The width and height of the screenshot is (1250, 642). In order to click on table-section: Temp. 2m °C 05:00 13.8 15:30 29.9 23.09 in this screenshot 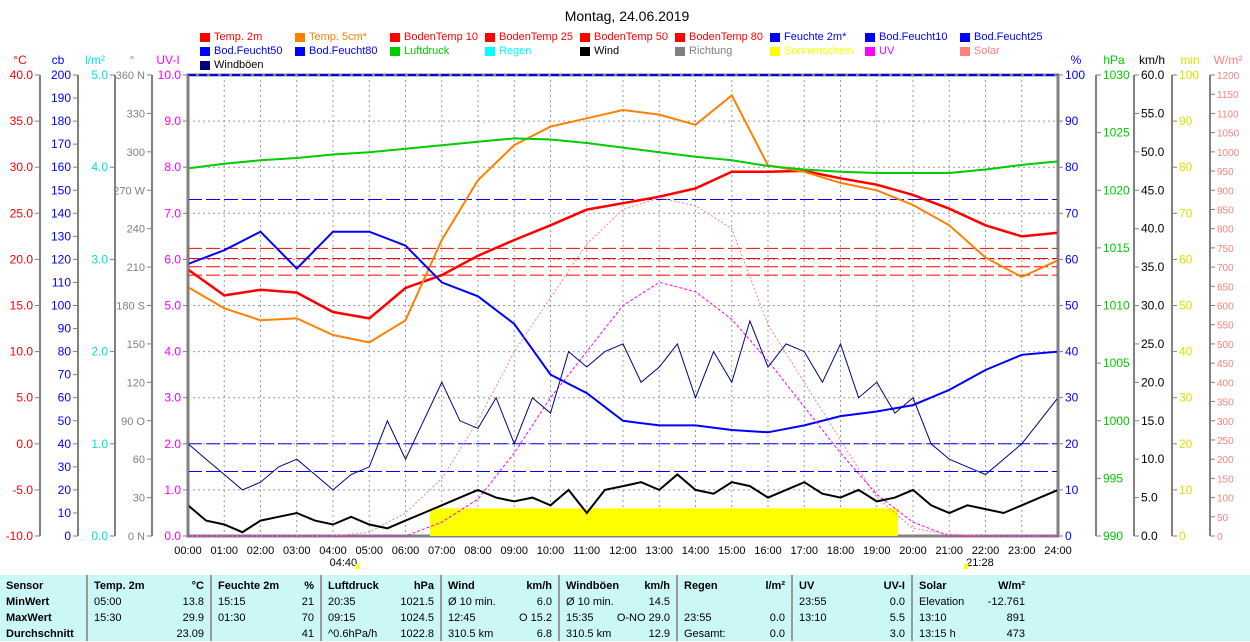, I will do `click(150, 608)`.